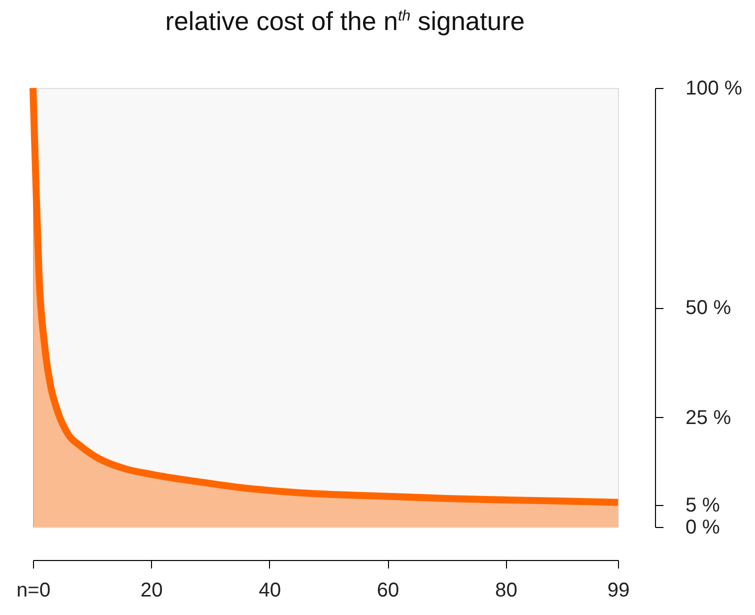 The image size is (755, 615). What do you see at coordinates (618, 591) in the screenshot?
I see `x-tick-label: 99` at bounding box center [618, 591].